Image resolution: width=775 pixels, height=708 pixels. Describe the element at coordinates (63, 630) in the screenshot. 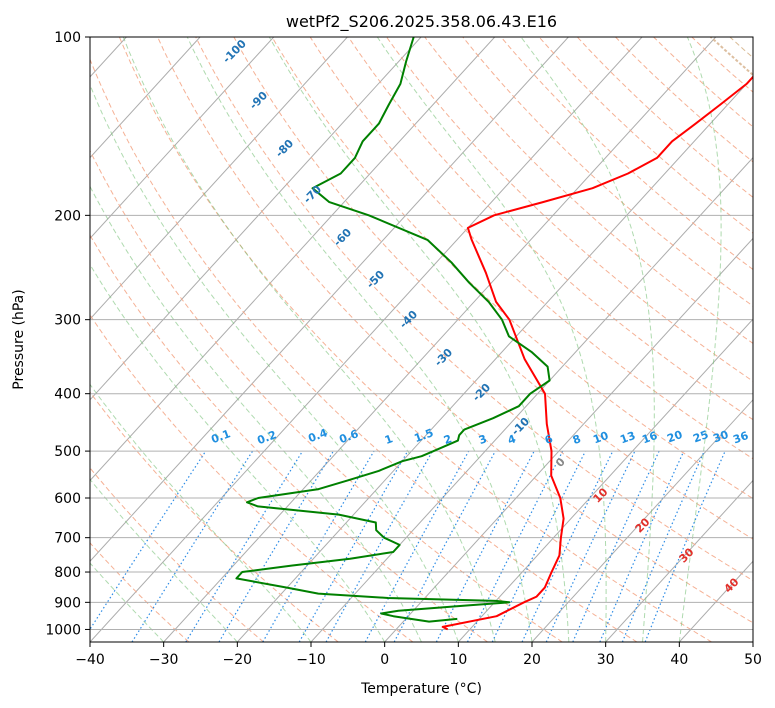

I see `y-tick-label: 1000` at that location.